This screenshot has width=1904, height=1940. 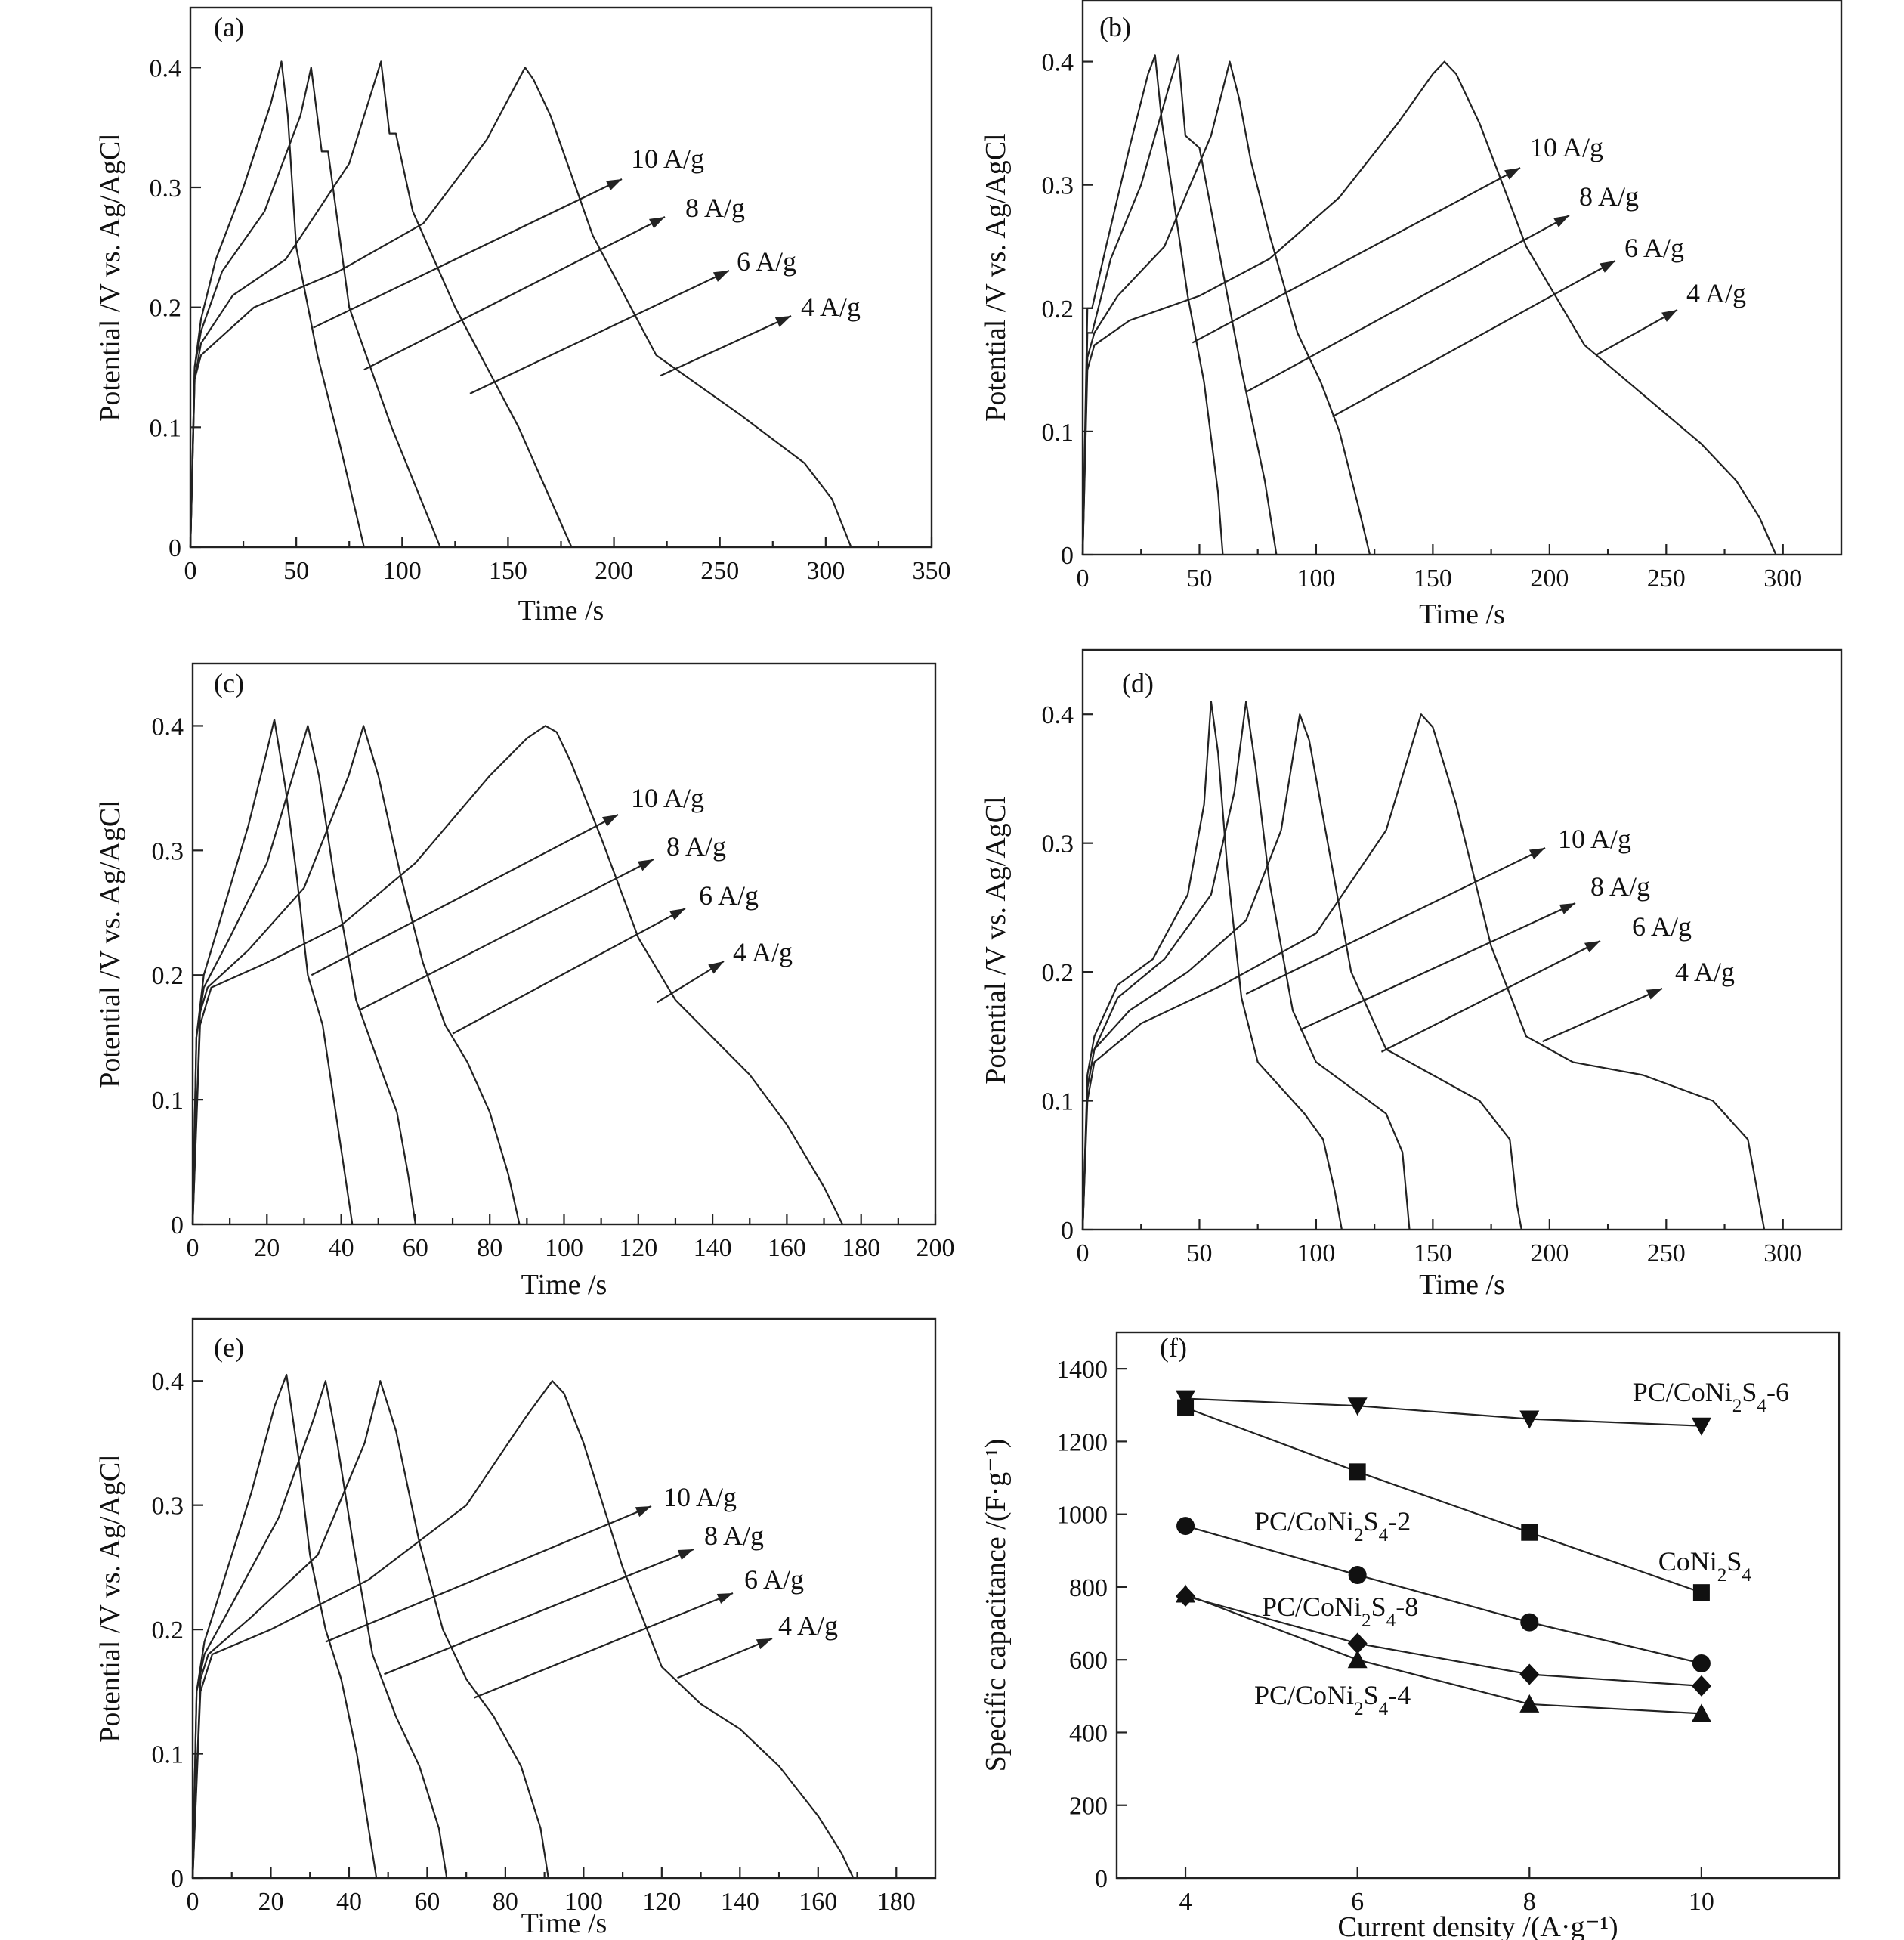 What do you see at coordinates (1115, 27) in the screenshot?
I see `panel-letter: (b)` at bounding box center [1115, 27].